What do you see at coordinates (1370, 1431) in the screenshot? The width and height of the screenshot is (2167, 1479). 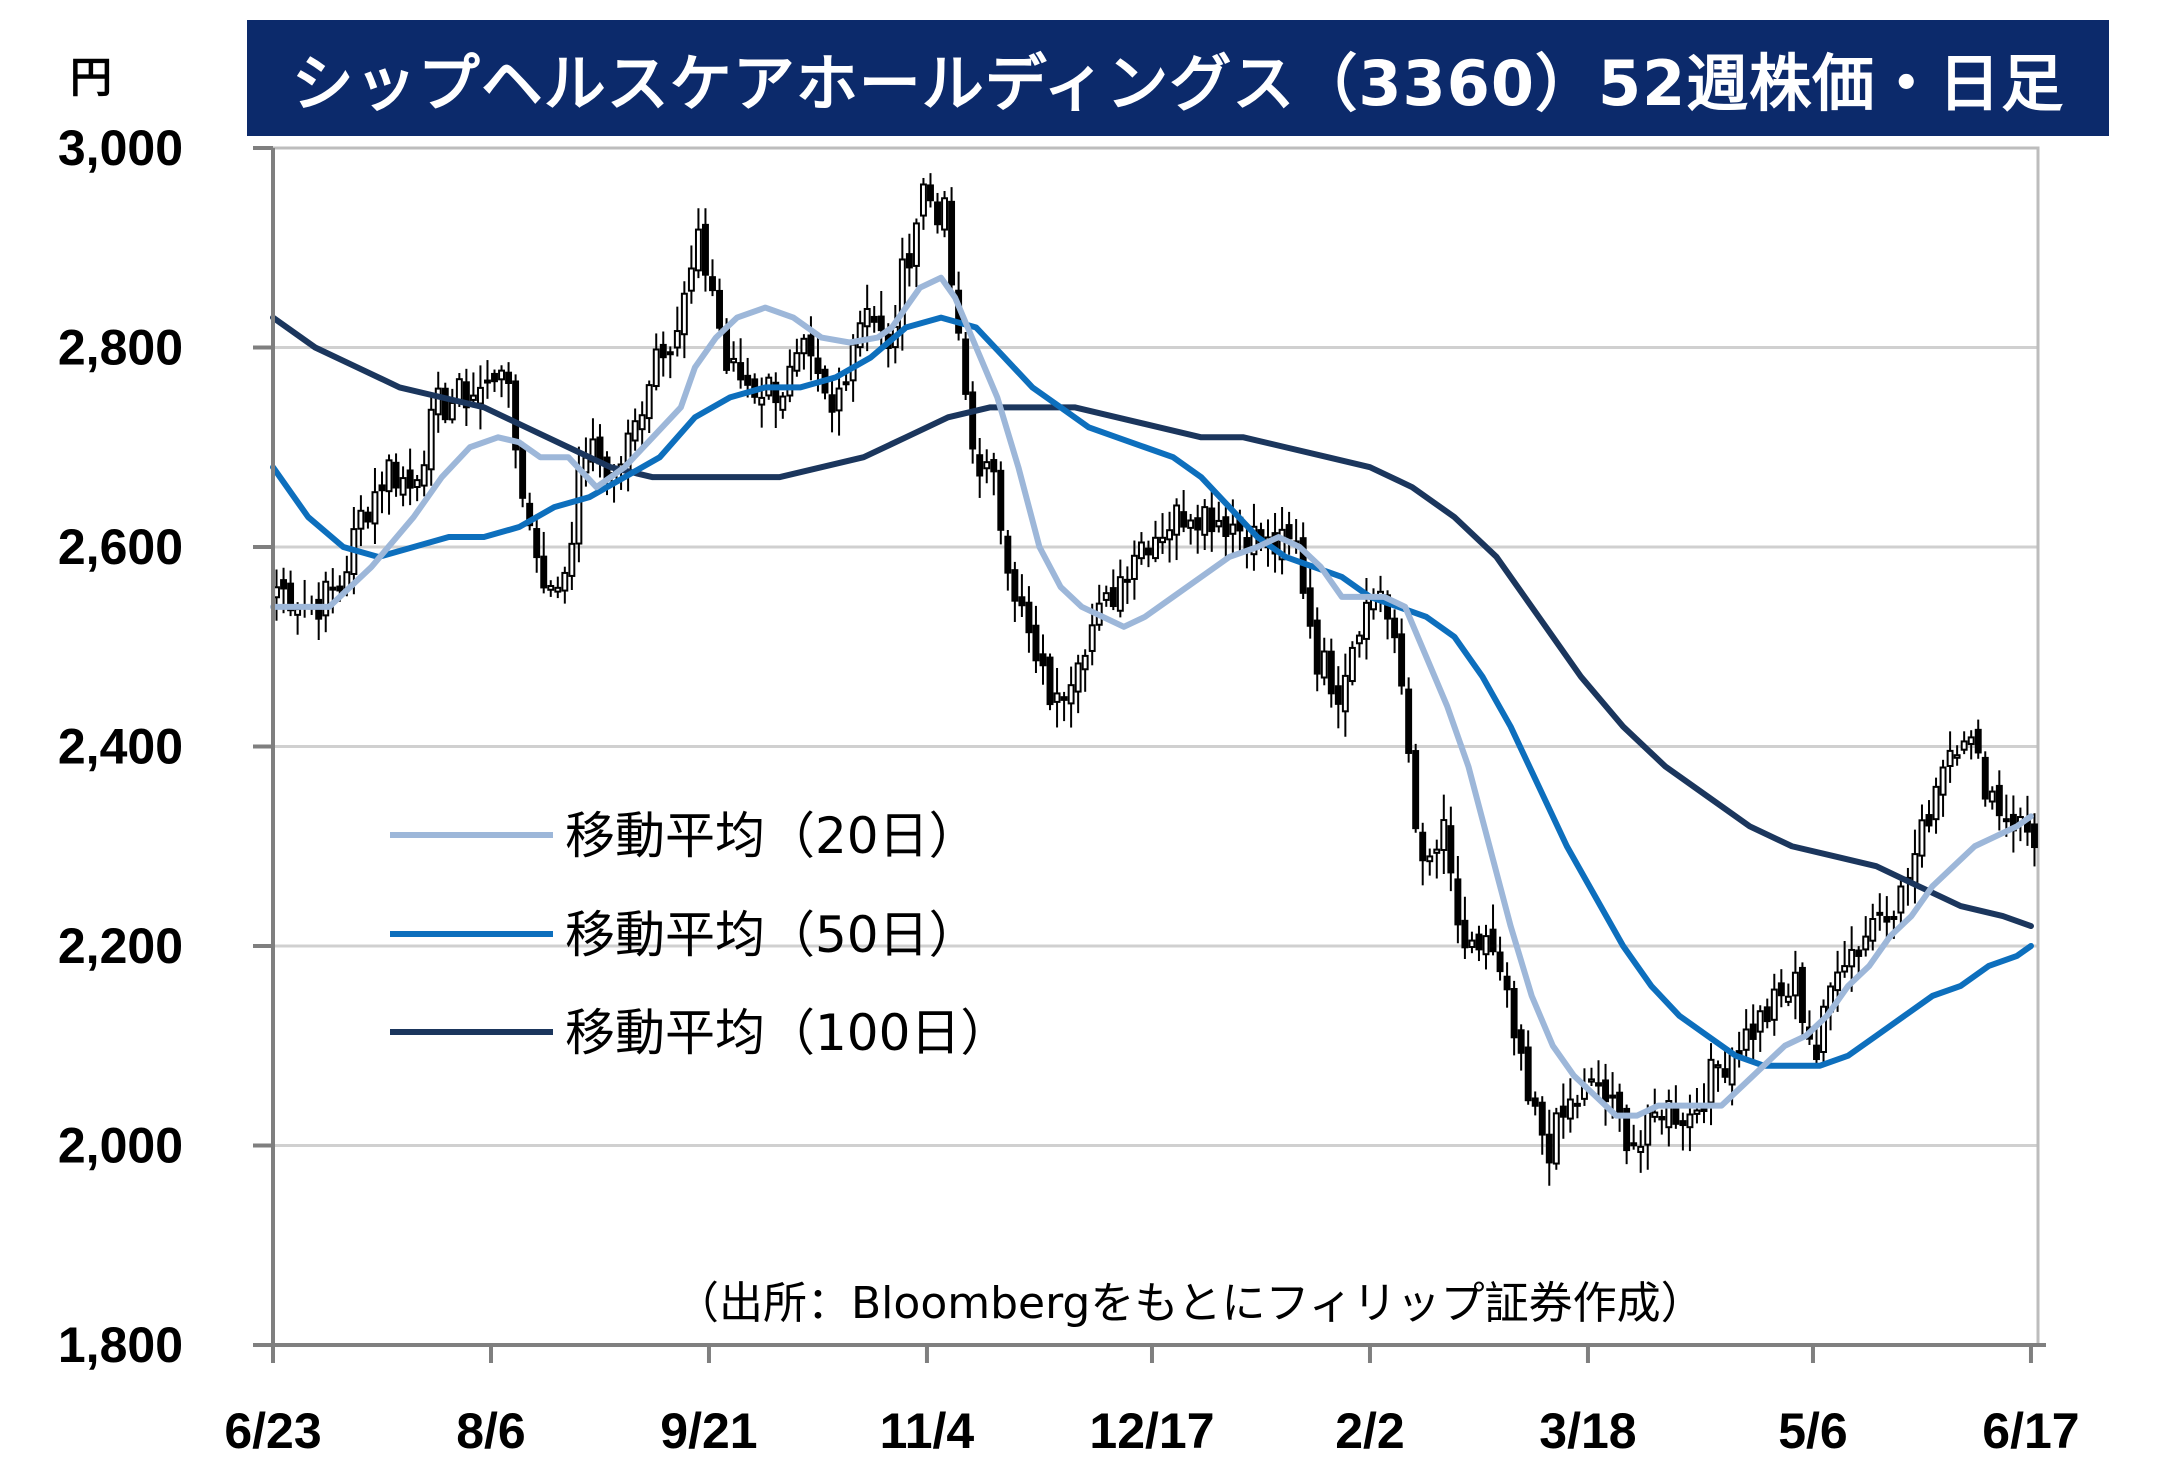 I see `x-tick-label: 2/2` at bounding box center [1370, 1431].